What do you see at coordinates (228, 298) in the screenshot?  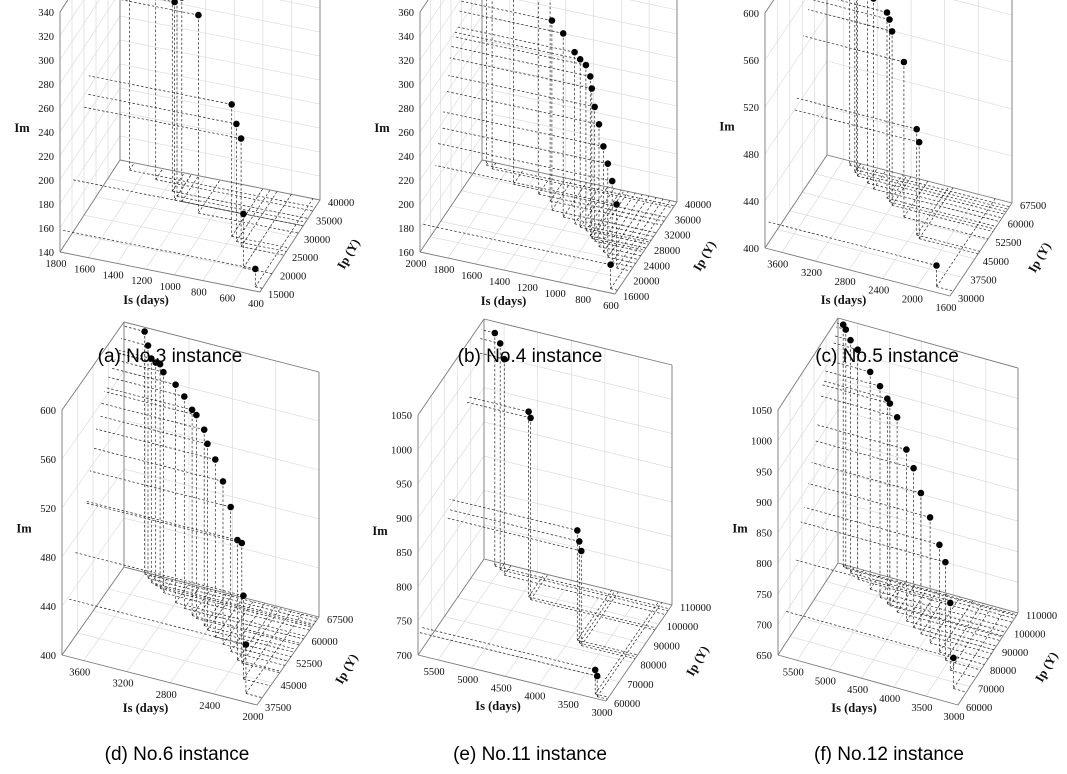 I see `x-tick-label: 600` at bounding box center [228, 298].